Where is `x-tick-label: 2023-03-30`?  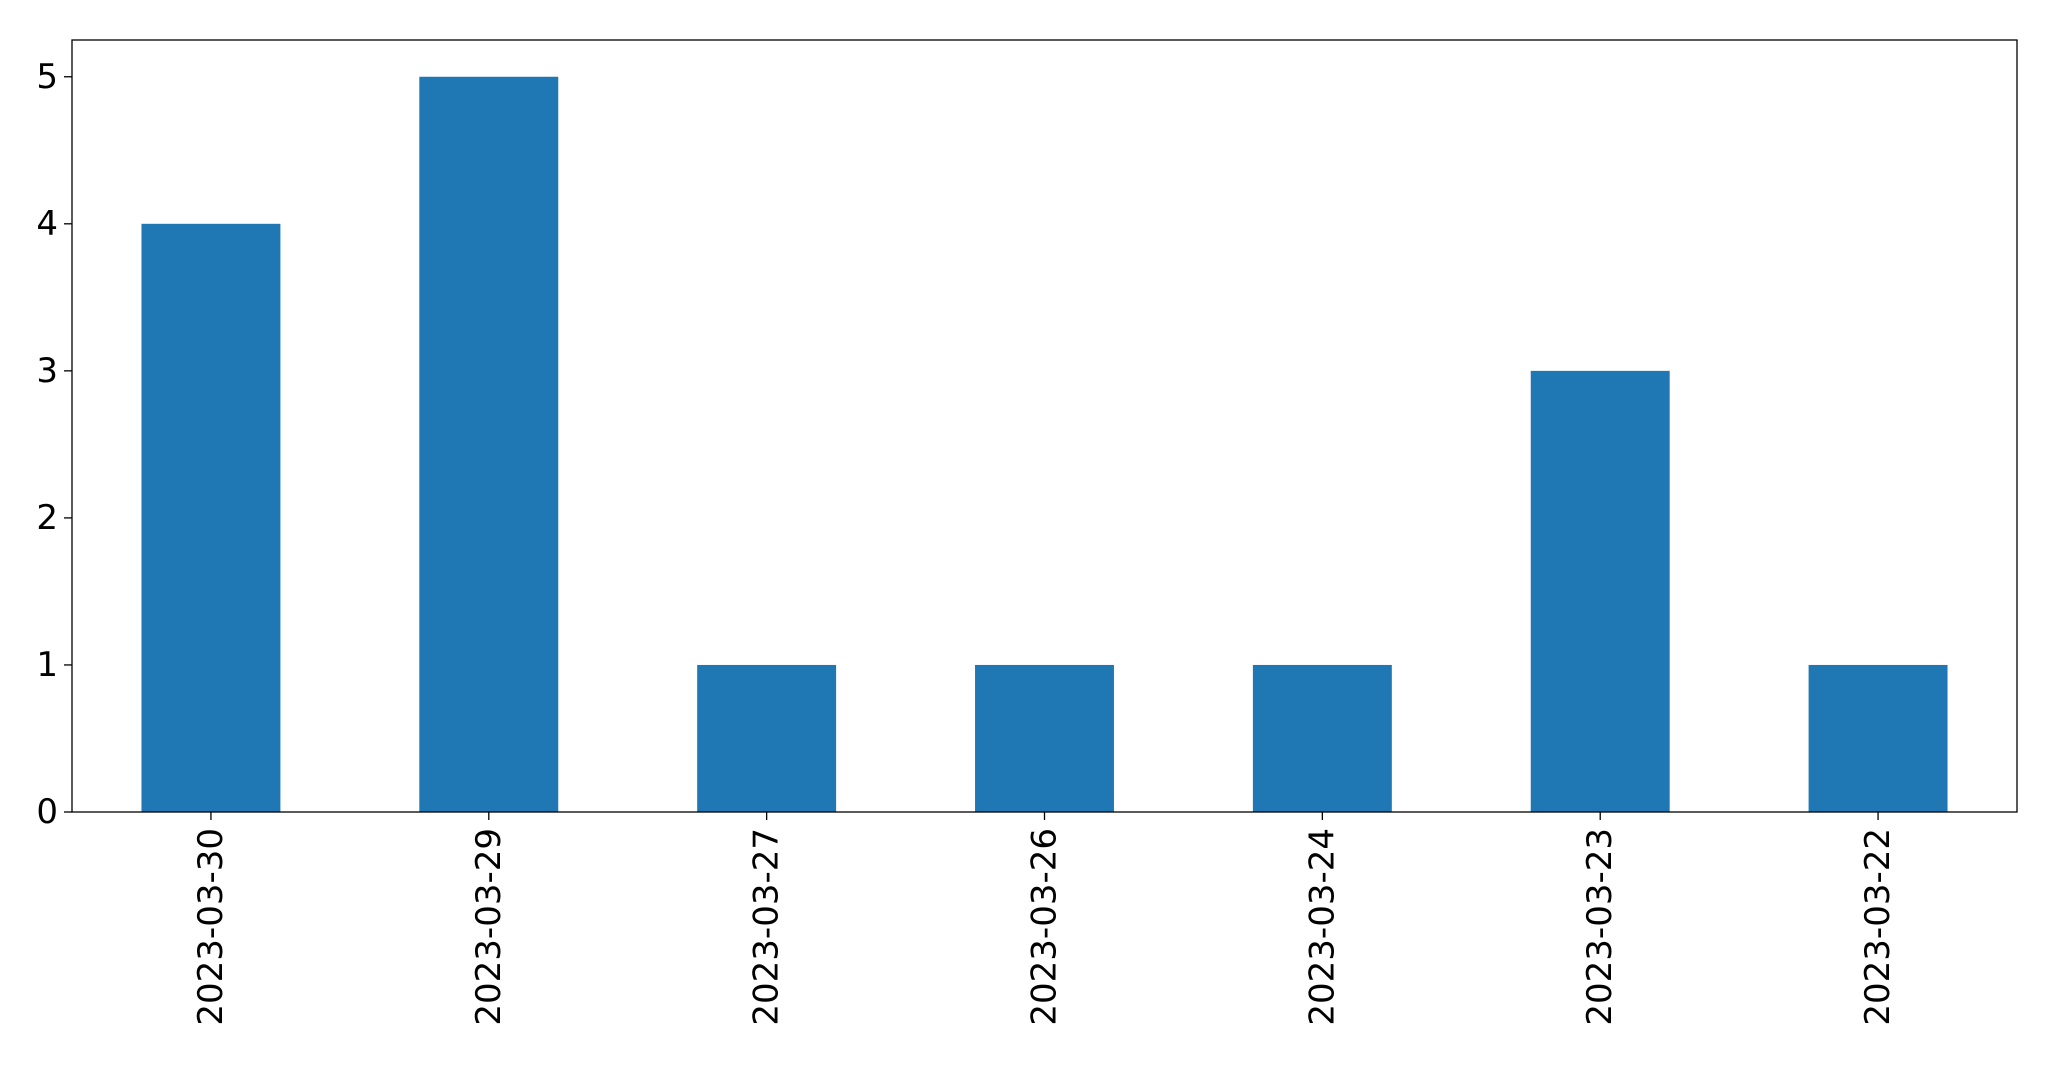
x-tick-label: 2023-03-30 is located at coordinates (211, 927).